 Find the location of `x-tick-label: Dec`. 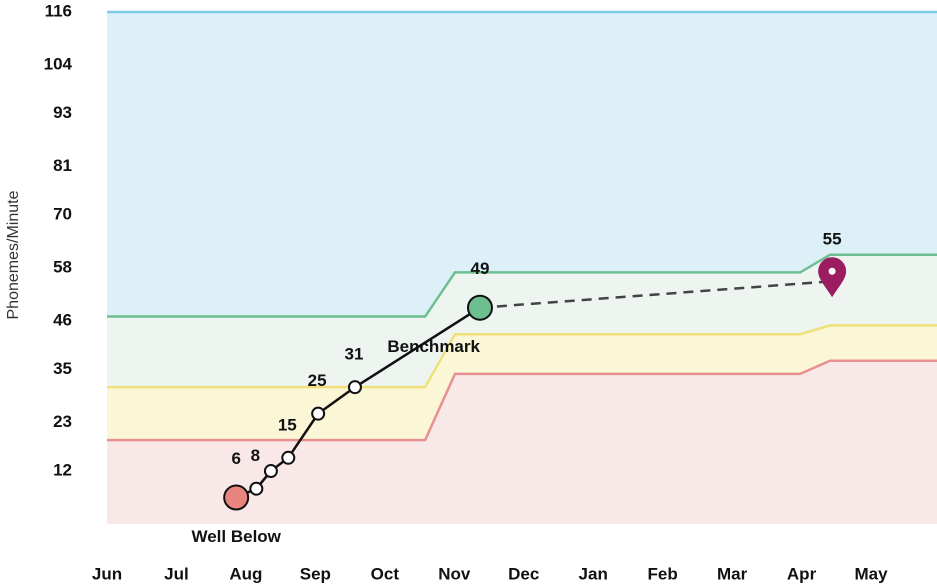

x-tick-label: Dec is located at coordinates (523, 573).